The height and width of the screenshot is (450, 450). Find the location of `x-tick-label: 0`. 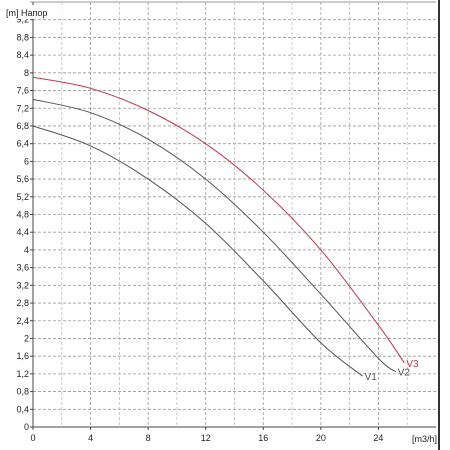

x-tick-label: 0 is located at coordinates (32, 438).